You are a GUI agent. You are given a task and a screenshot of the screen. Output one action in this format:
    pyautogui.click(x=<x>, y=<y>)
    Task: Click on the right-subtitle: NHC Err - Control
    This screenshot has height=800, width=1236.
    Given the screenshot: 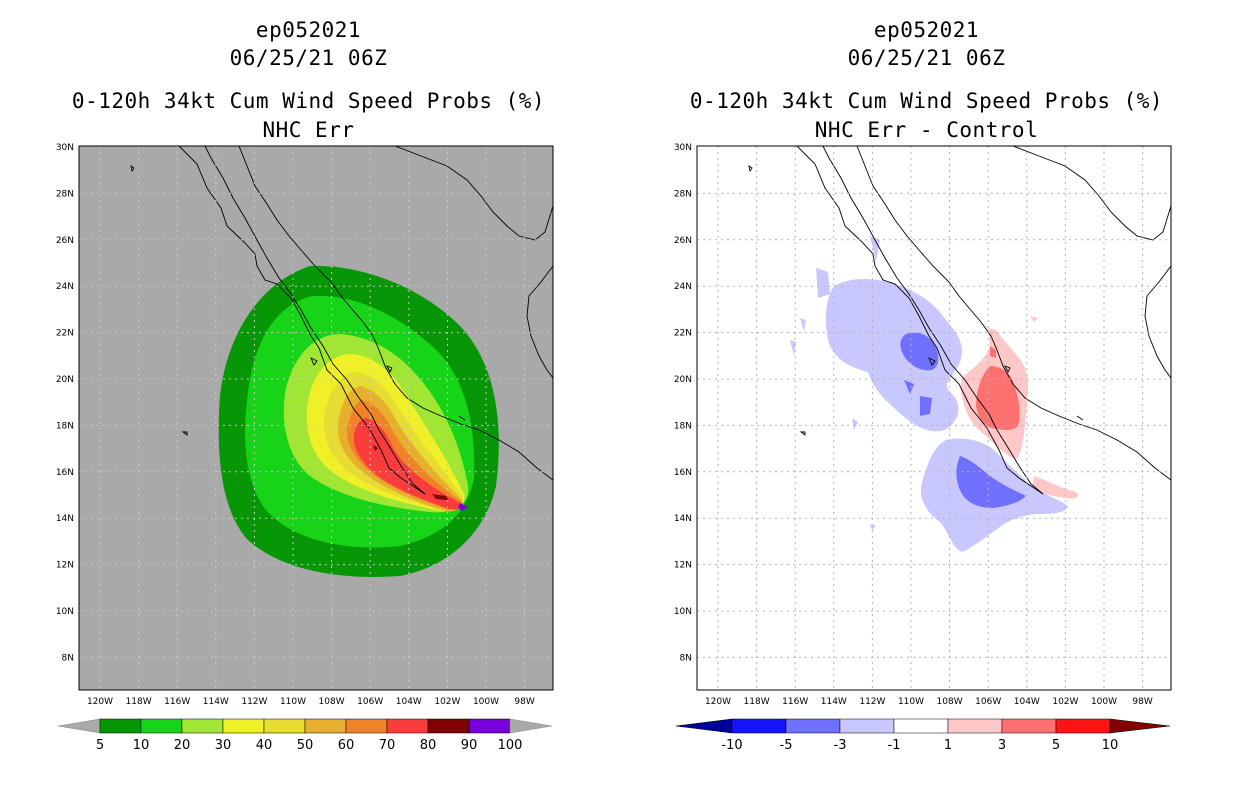 What is the action you would take?
    pyautogui.click(x=926, y=130)
    